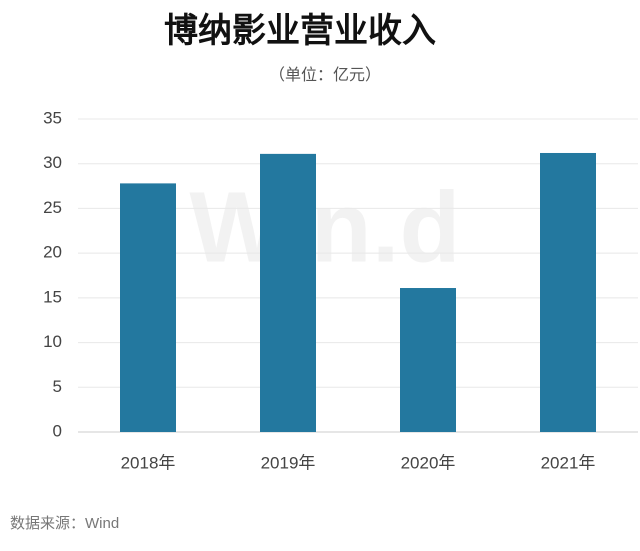 This screenshot has height=551, width=640. Describe the element at coordinates (300, 31) in the screenshot. I see `chart-title: 博纳影业营业收入` at that location.